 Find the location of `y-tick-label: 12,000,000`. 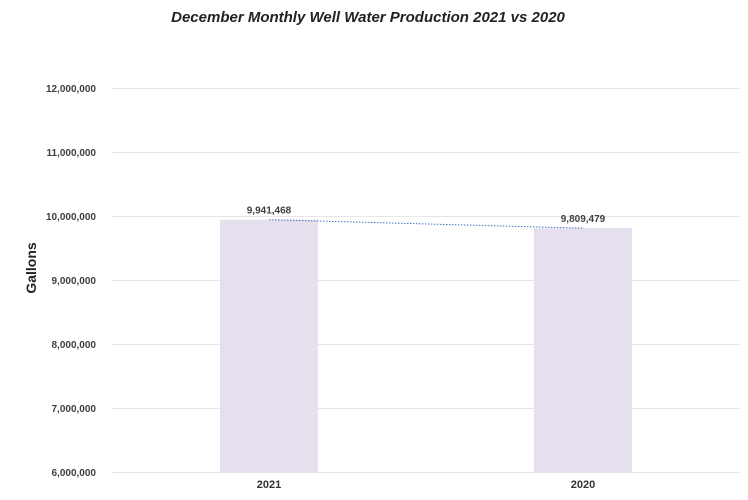

y-tick-label: 12,000,000 is located at coordinates (71, 89).